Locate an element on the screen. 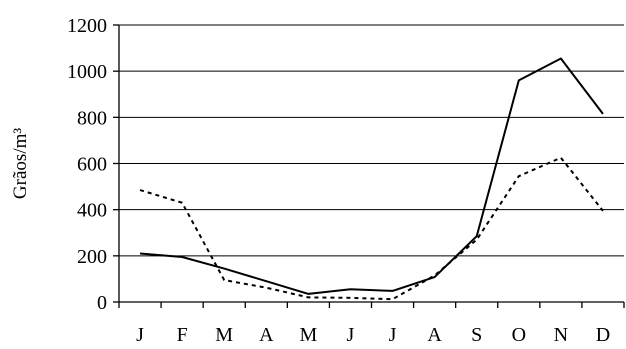 Image resolution: width=626 pixels, height=349 pixels. y-tick-label: 400 is located at coordinates (92, 211).